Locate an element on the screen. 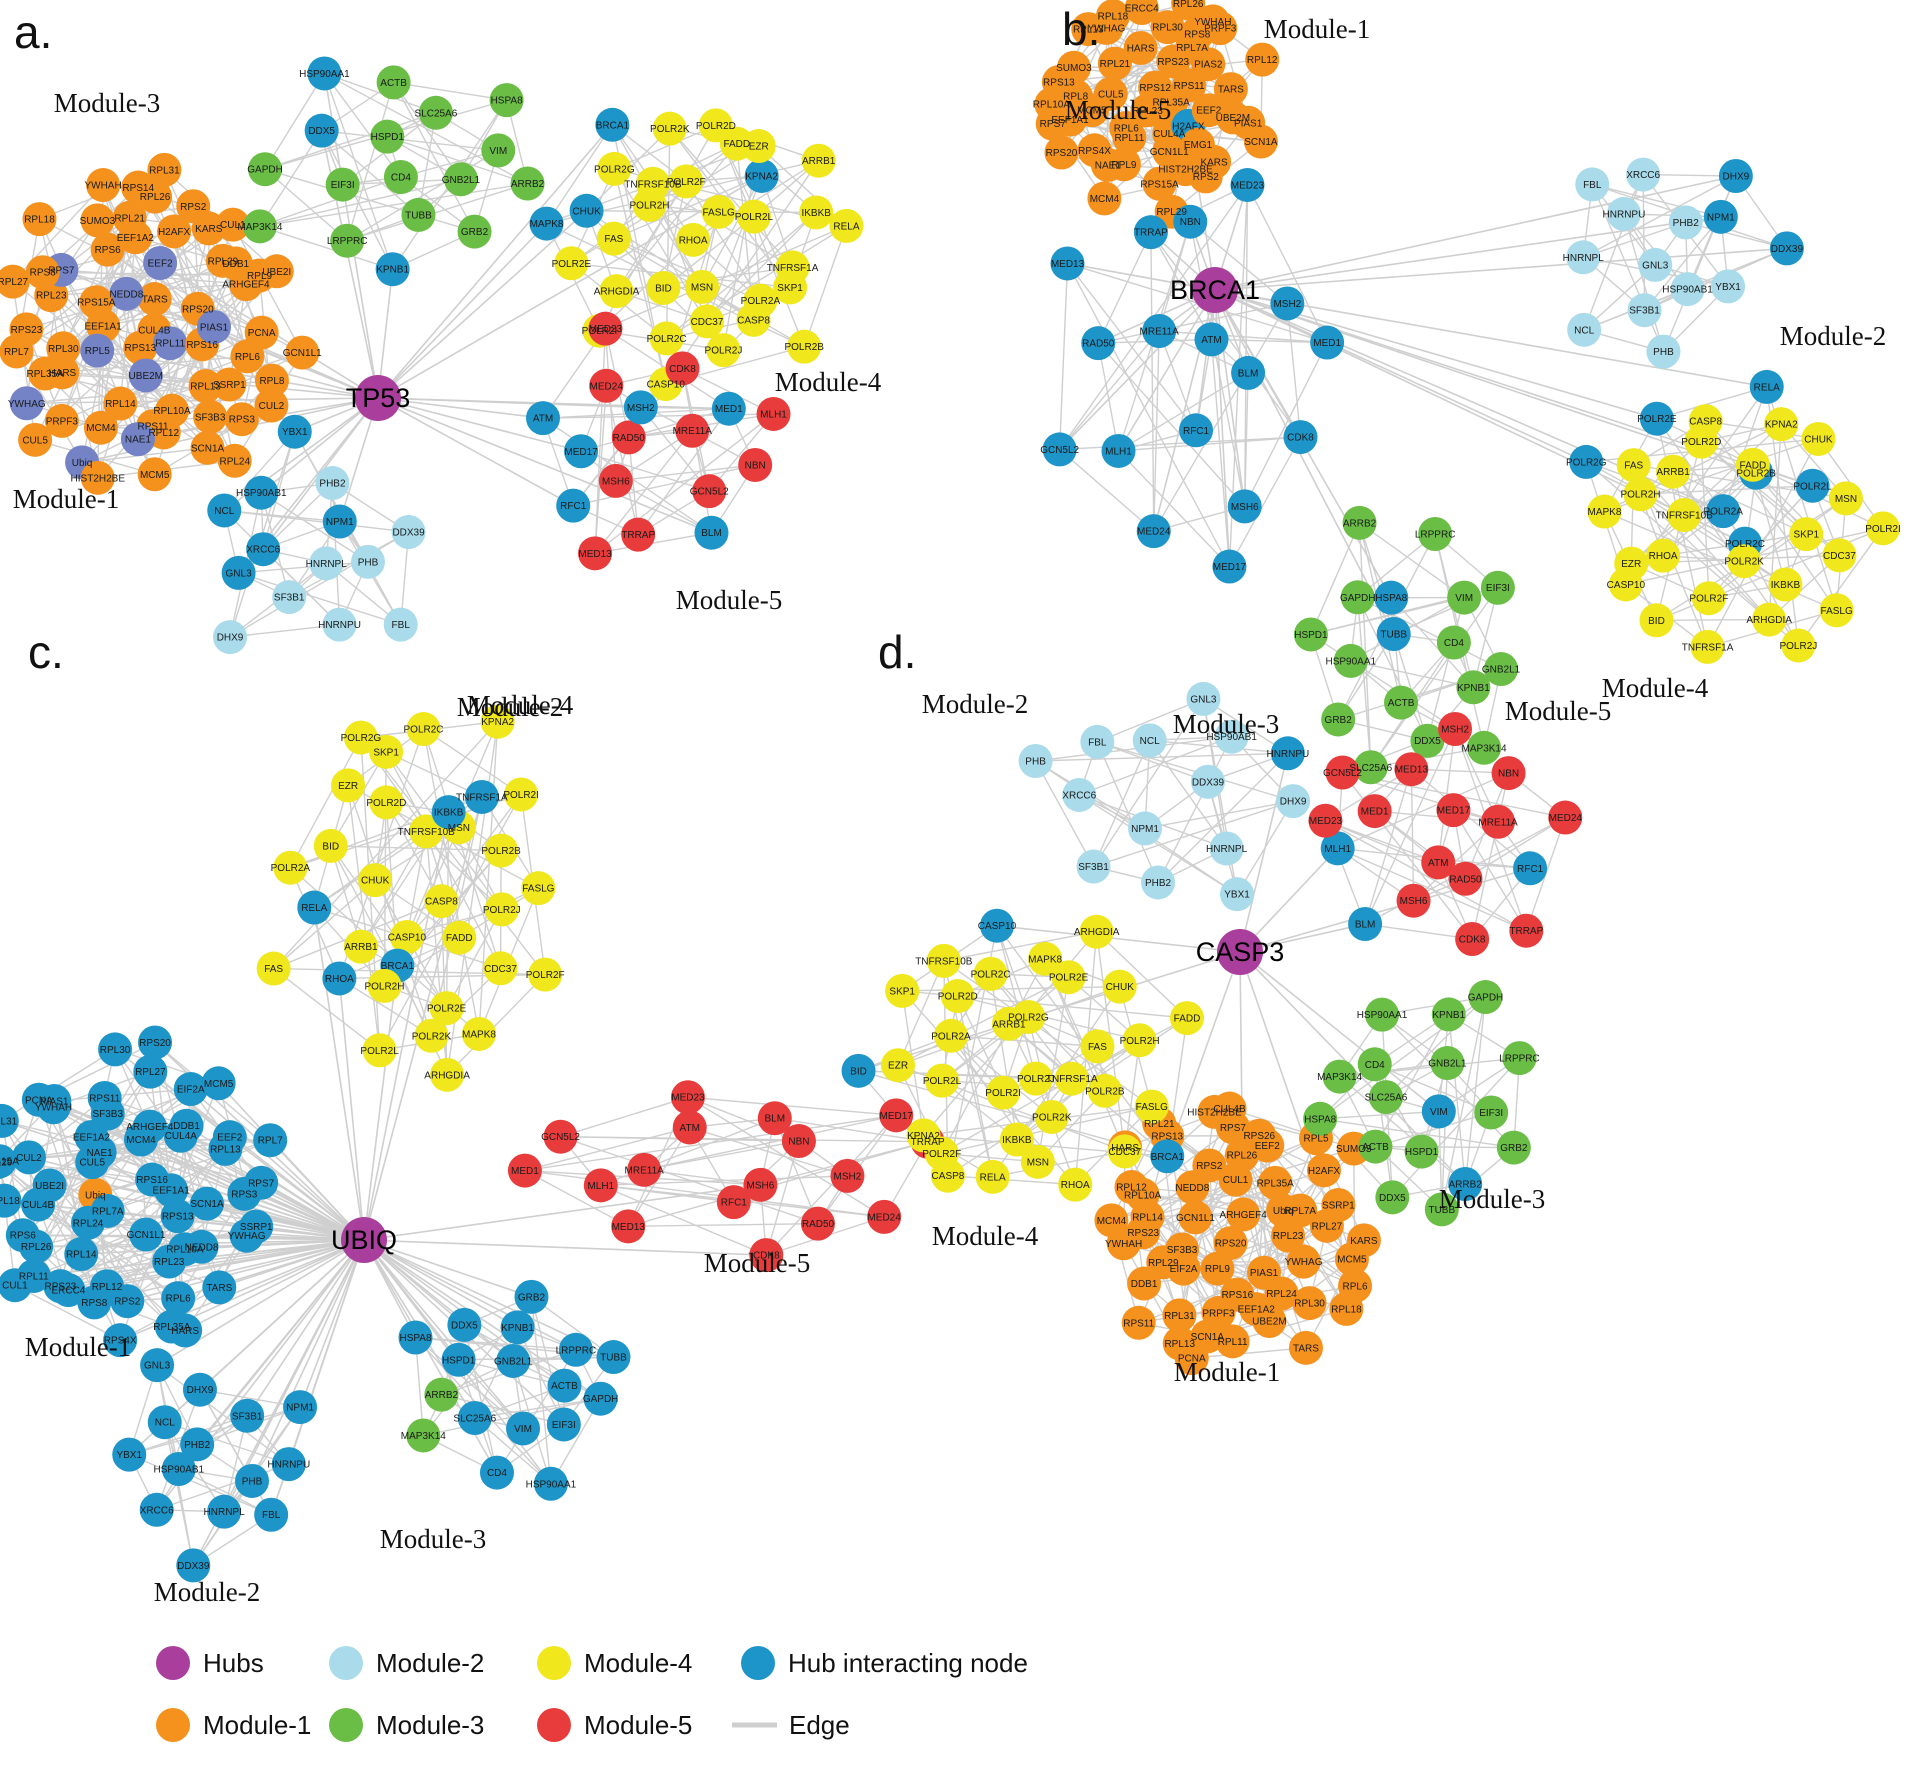  node-label-RPL29: RPL29 is located at coordinates (6, 1163).